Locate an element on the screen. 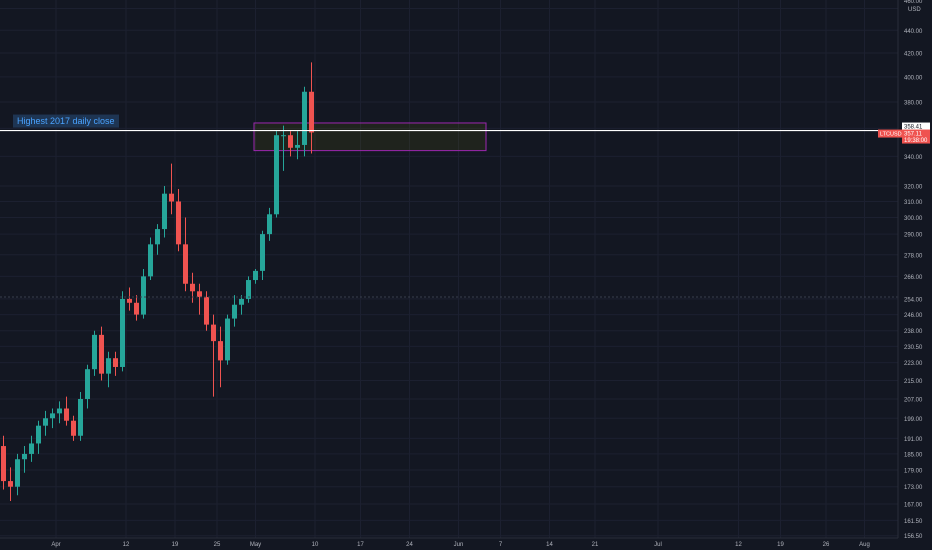 The height and width of the screenshot is (550, 932). price-tick-label: 173.00 is located at coordinates (913, 488).